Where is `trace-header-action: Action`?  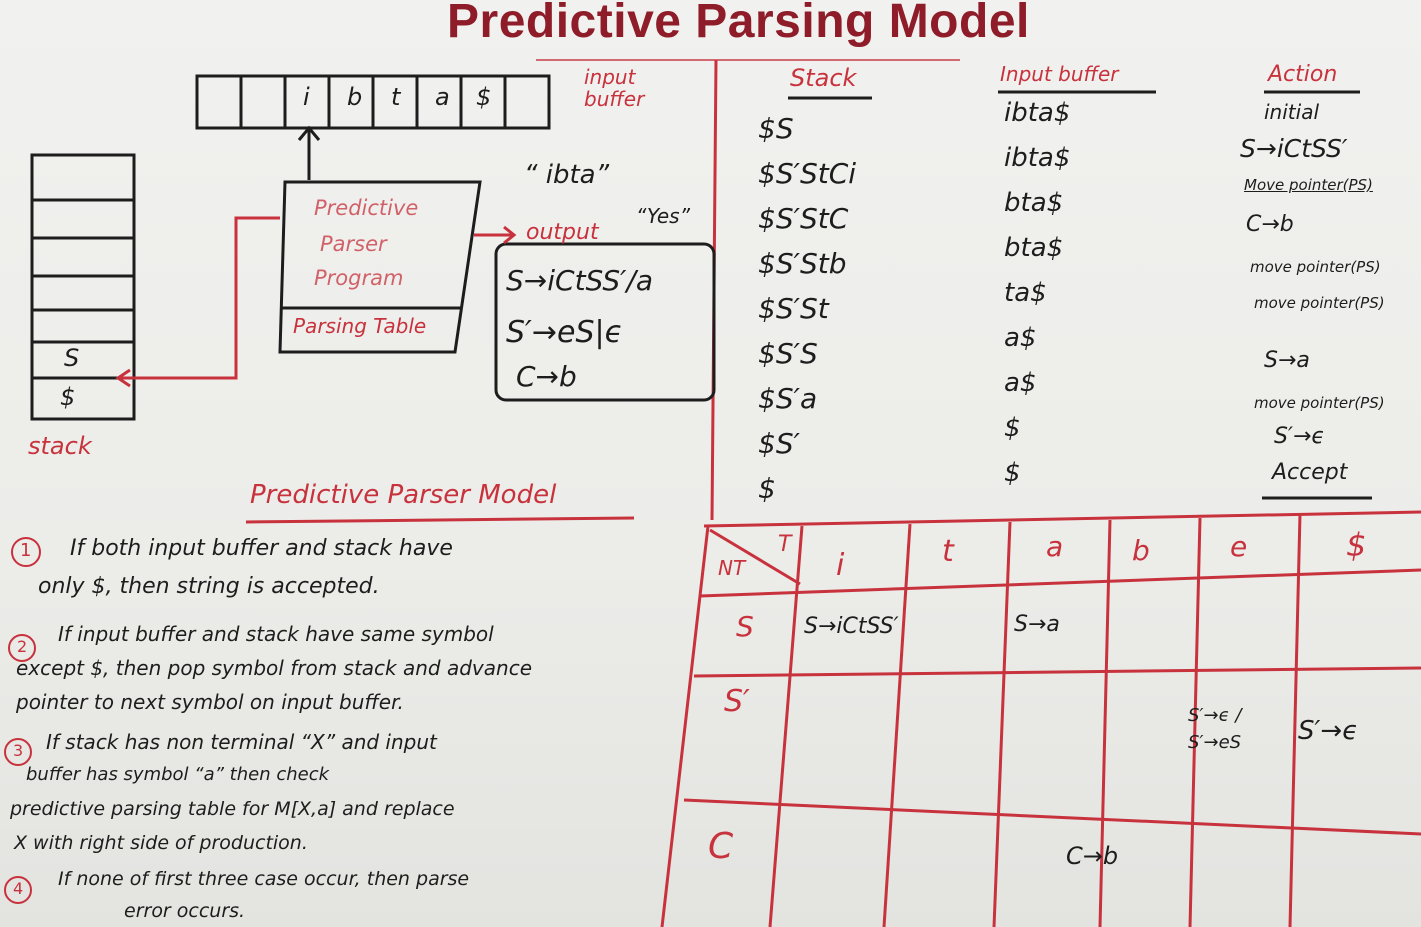
trace-header-action: Action is located at coordinates (1303, 74).